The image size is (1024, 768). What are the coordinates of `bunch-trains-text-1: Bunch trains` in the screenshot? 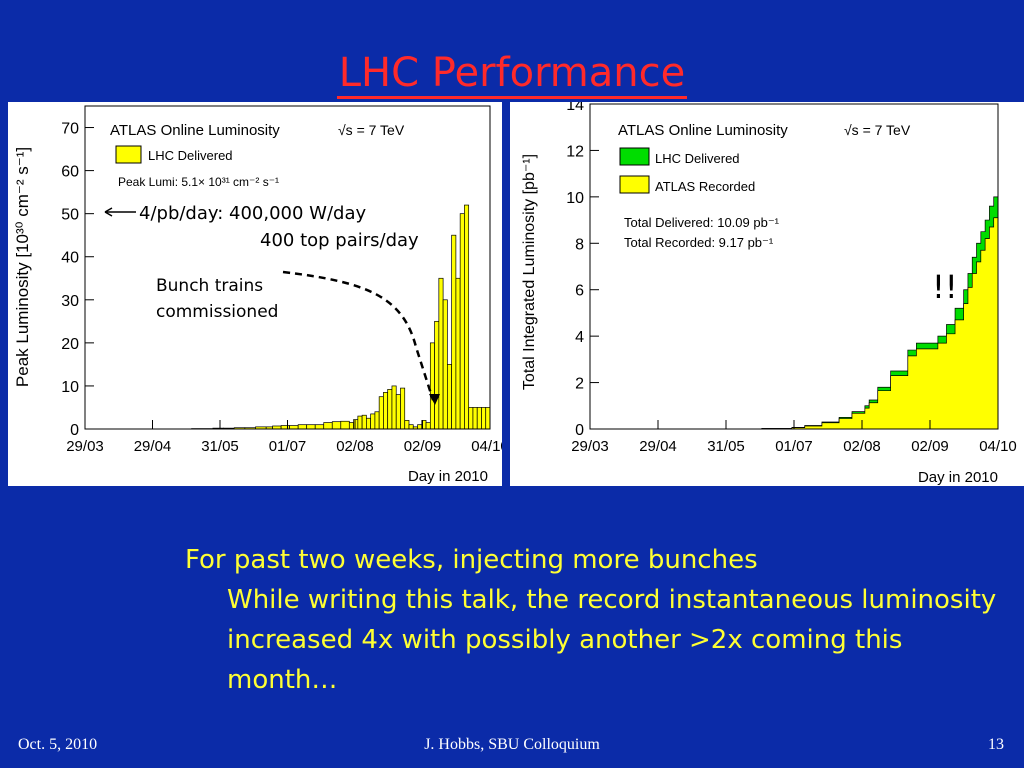 It's located at (209, 286).